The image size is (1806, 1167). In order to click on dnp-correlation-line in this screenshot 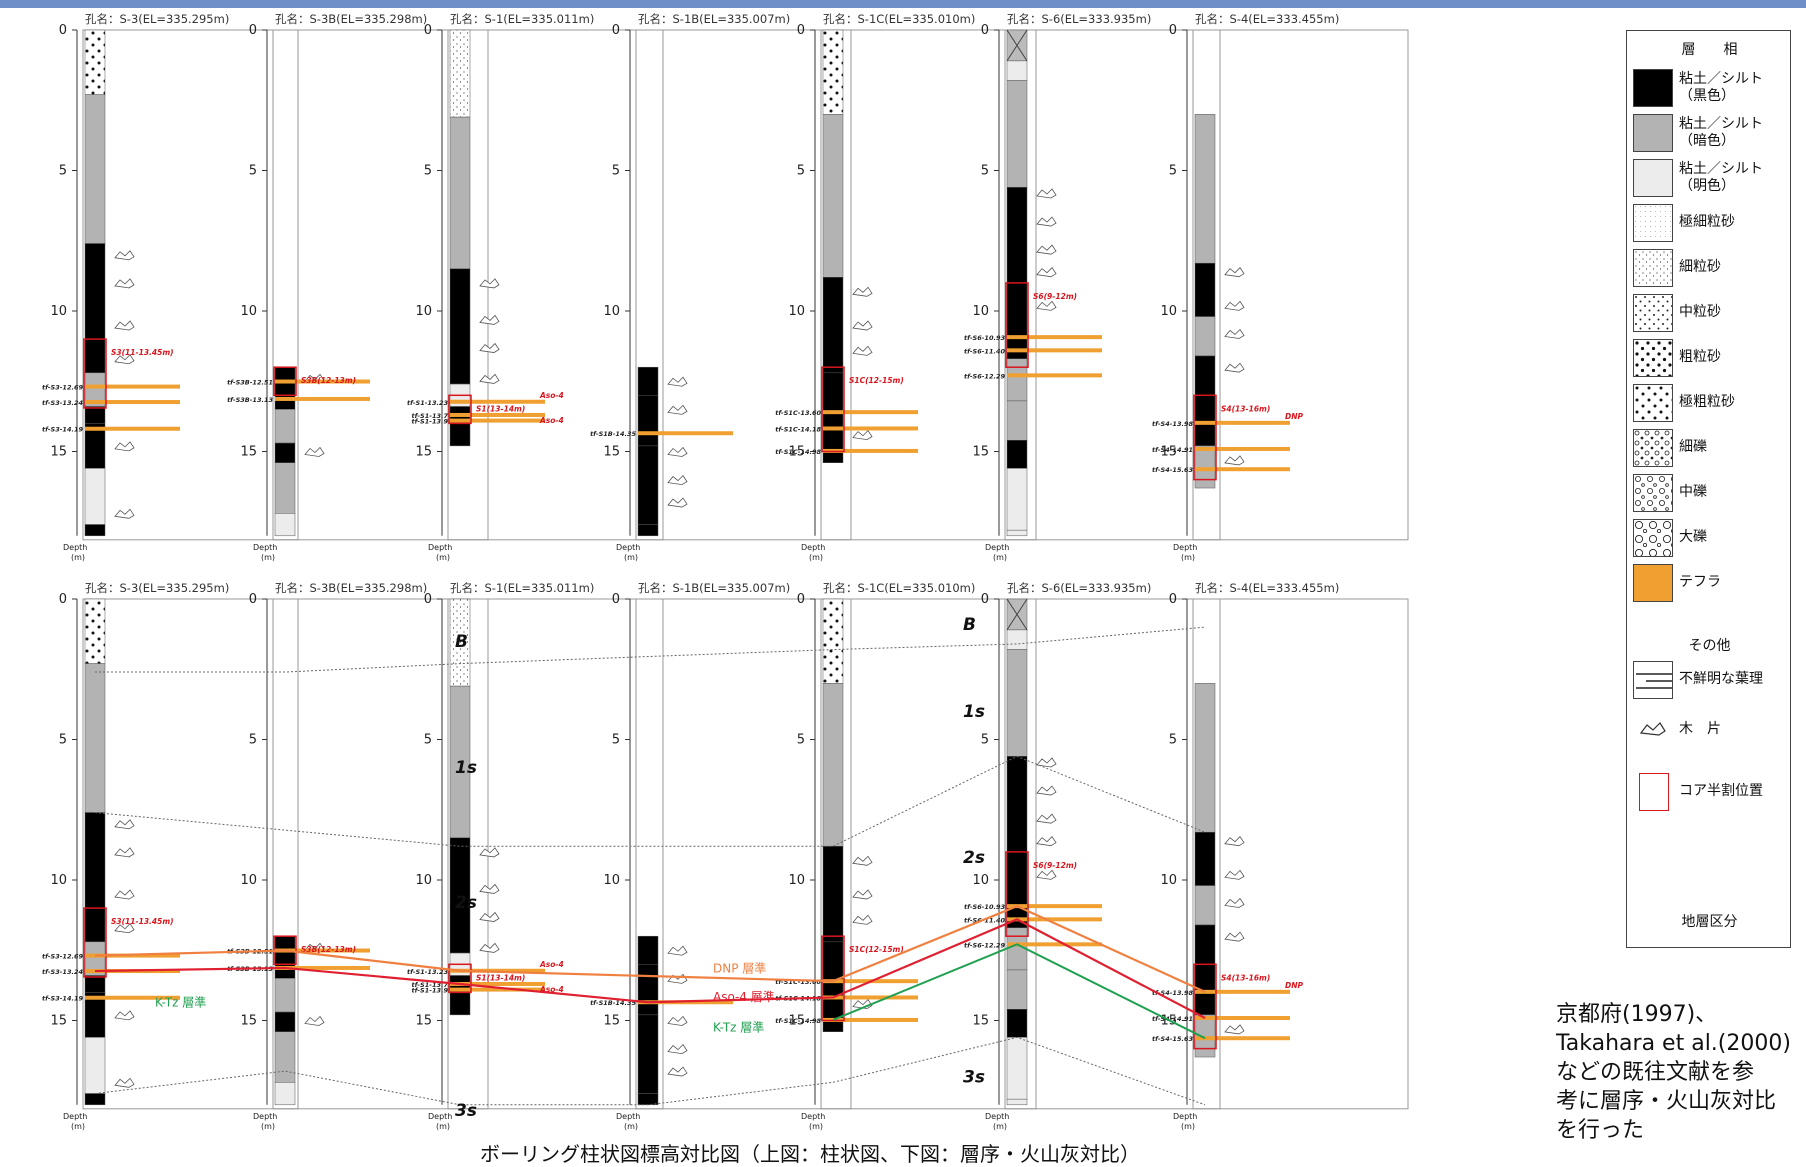, I will do `click(650, 948)`.